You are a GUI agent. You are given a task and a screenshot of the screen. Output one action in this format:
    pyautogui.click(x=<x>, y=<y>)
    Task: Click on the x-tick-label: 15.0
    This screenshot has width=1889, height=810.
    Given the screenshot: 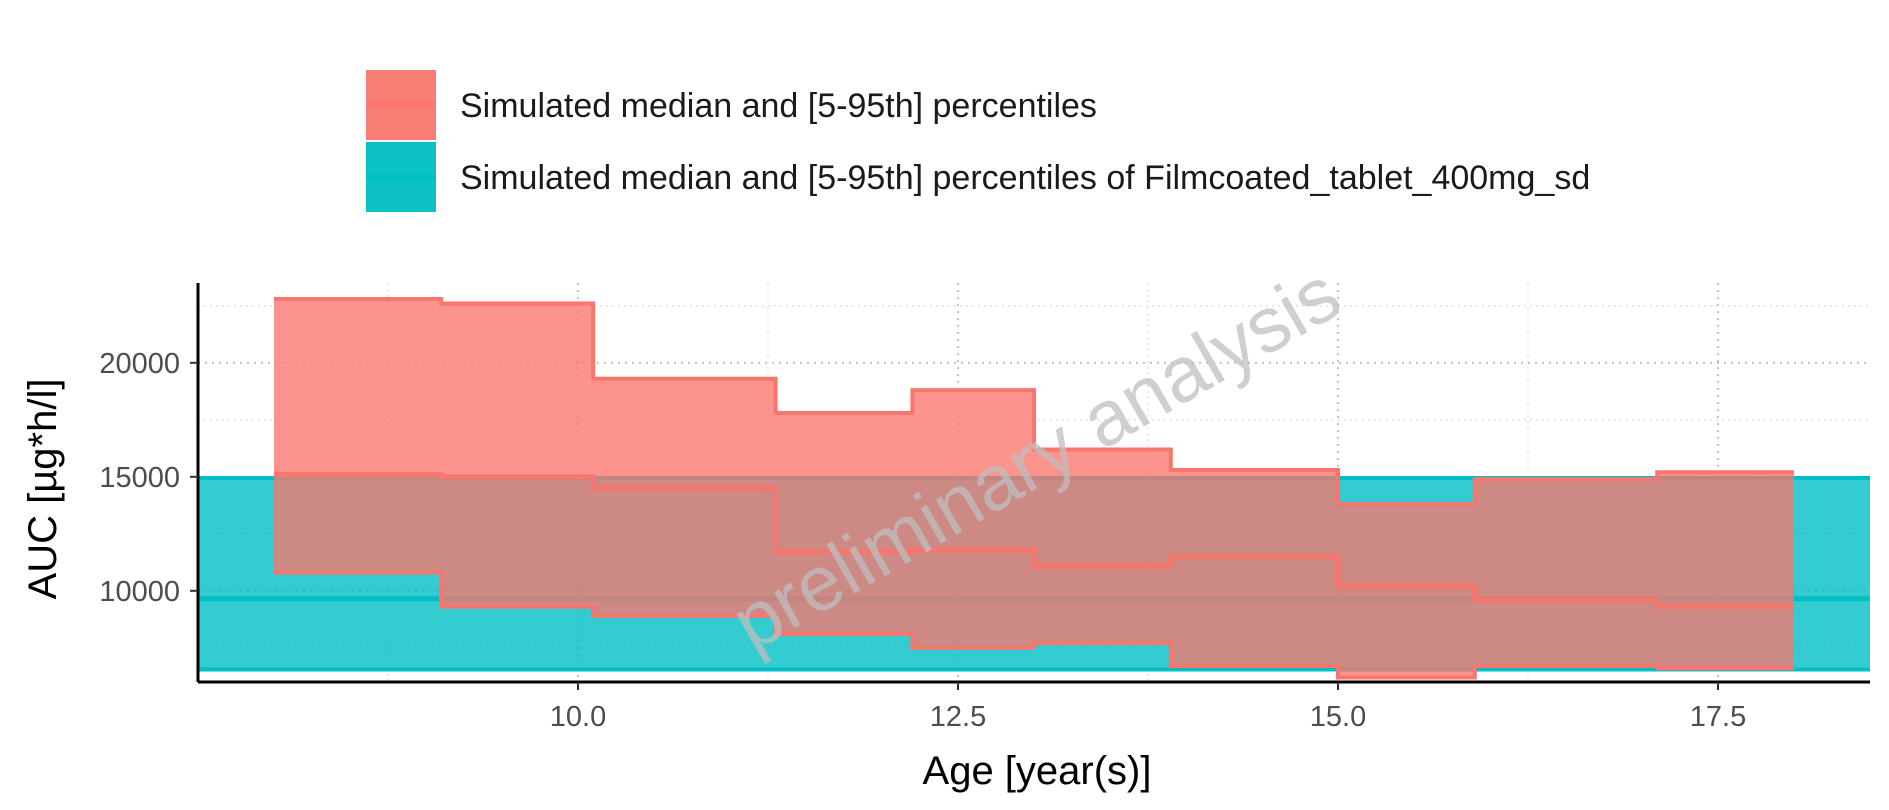 What is the action you would take?
    pyautogui.click(x=1338, y=717)
    